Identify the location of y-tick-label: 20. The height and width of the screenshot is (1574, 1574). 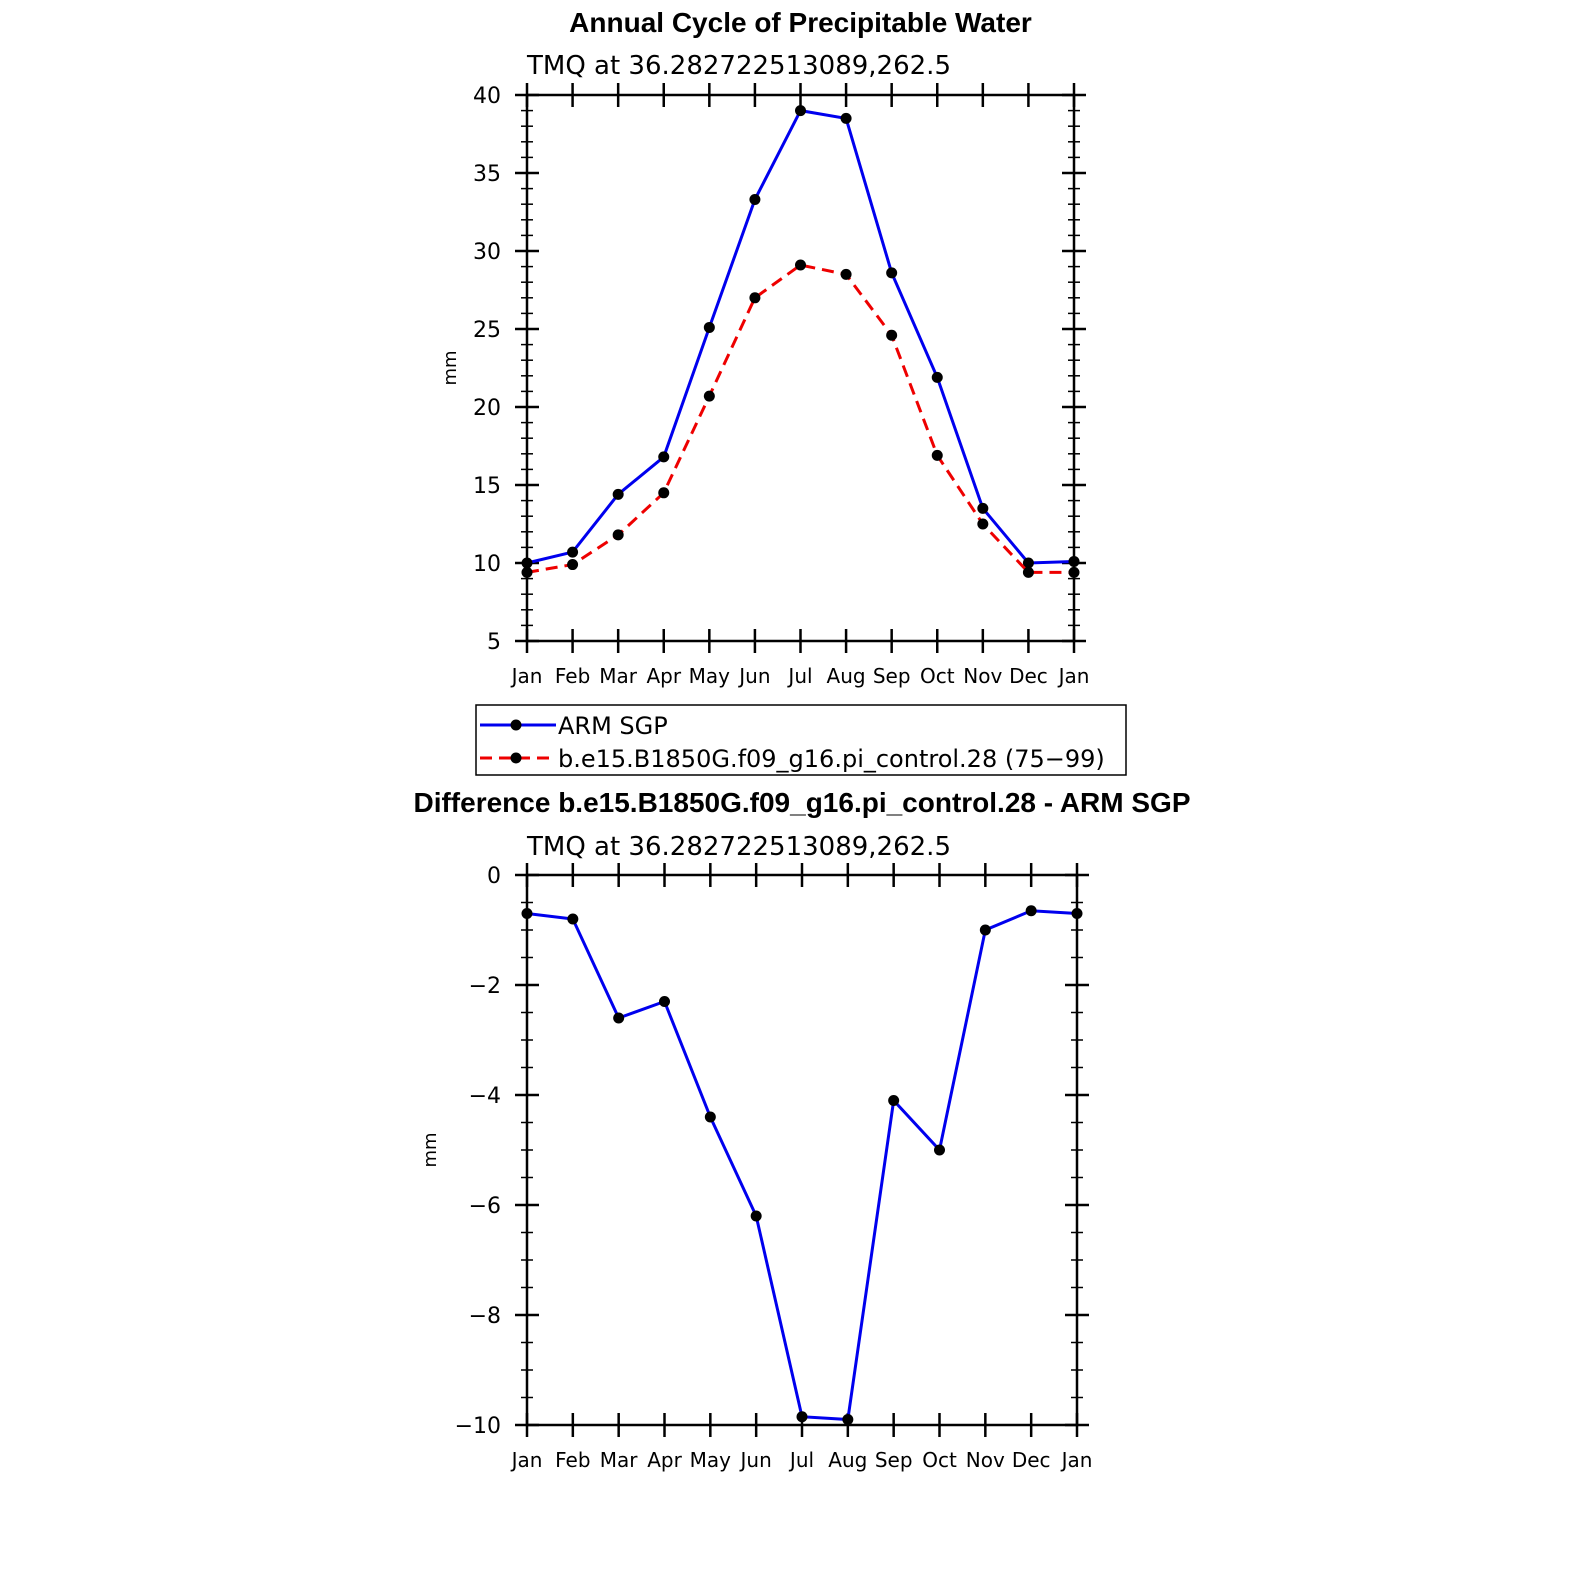
(487, 408).